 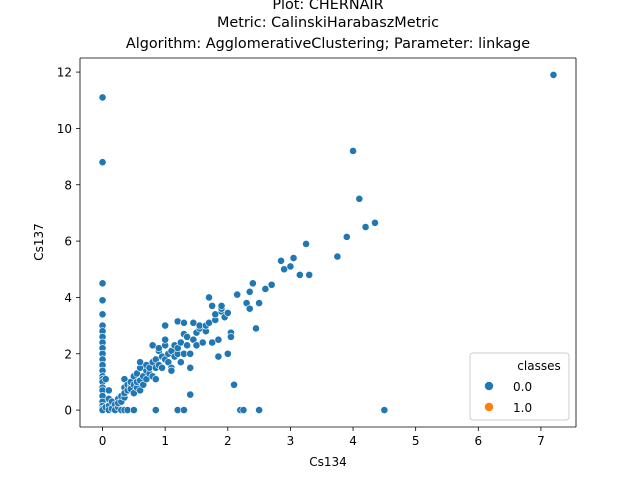 I want to click on y-tick-label-4: 8, so click(x=68, y=185).